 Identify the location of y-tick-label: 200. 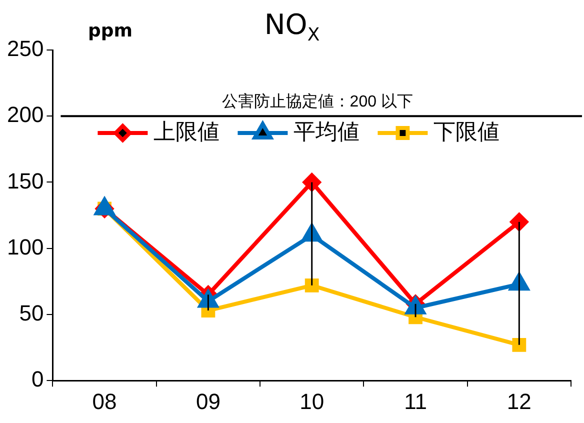
(25, 115).